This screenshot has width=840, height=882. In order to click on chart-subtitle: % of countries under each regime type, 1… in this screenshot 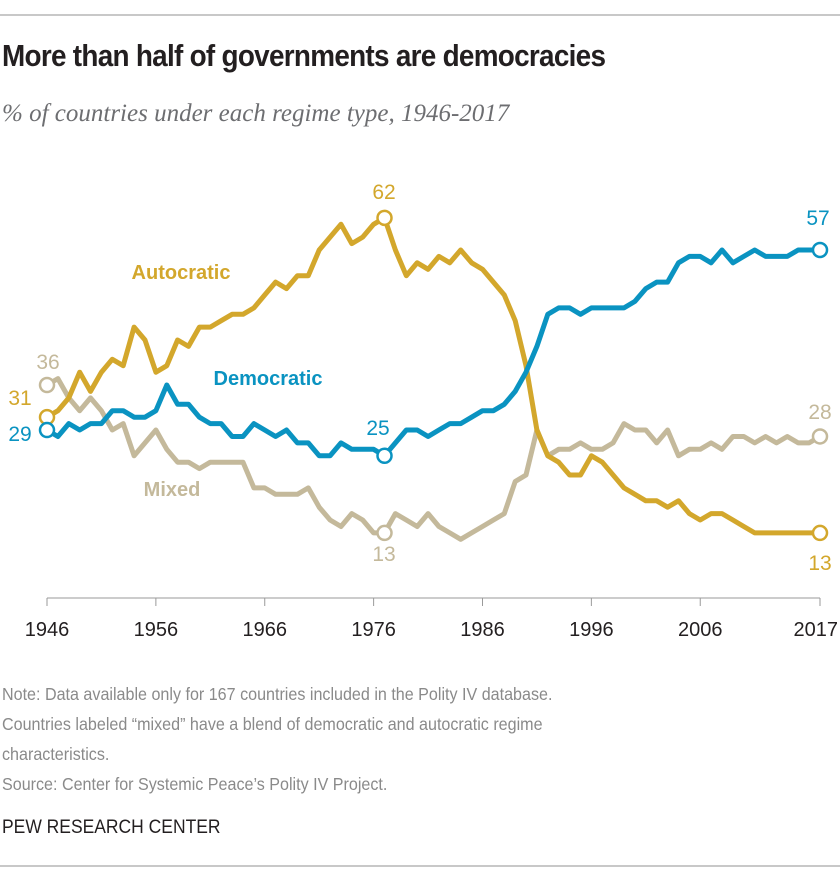, I will do `click(256, 113)`.